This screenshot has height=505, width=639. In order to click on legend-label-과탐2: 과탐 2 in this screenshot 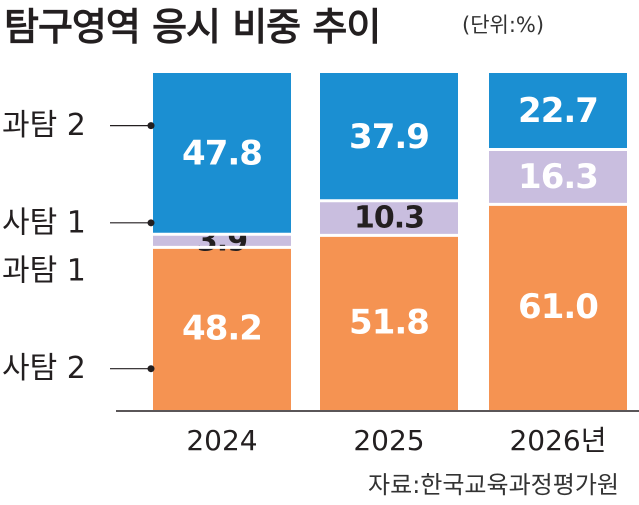, I will do `click(44, 125)`.